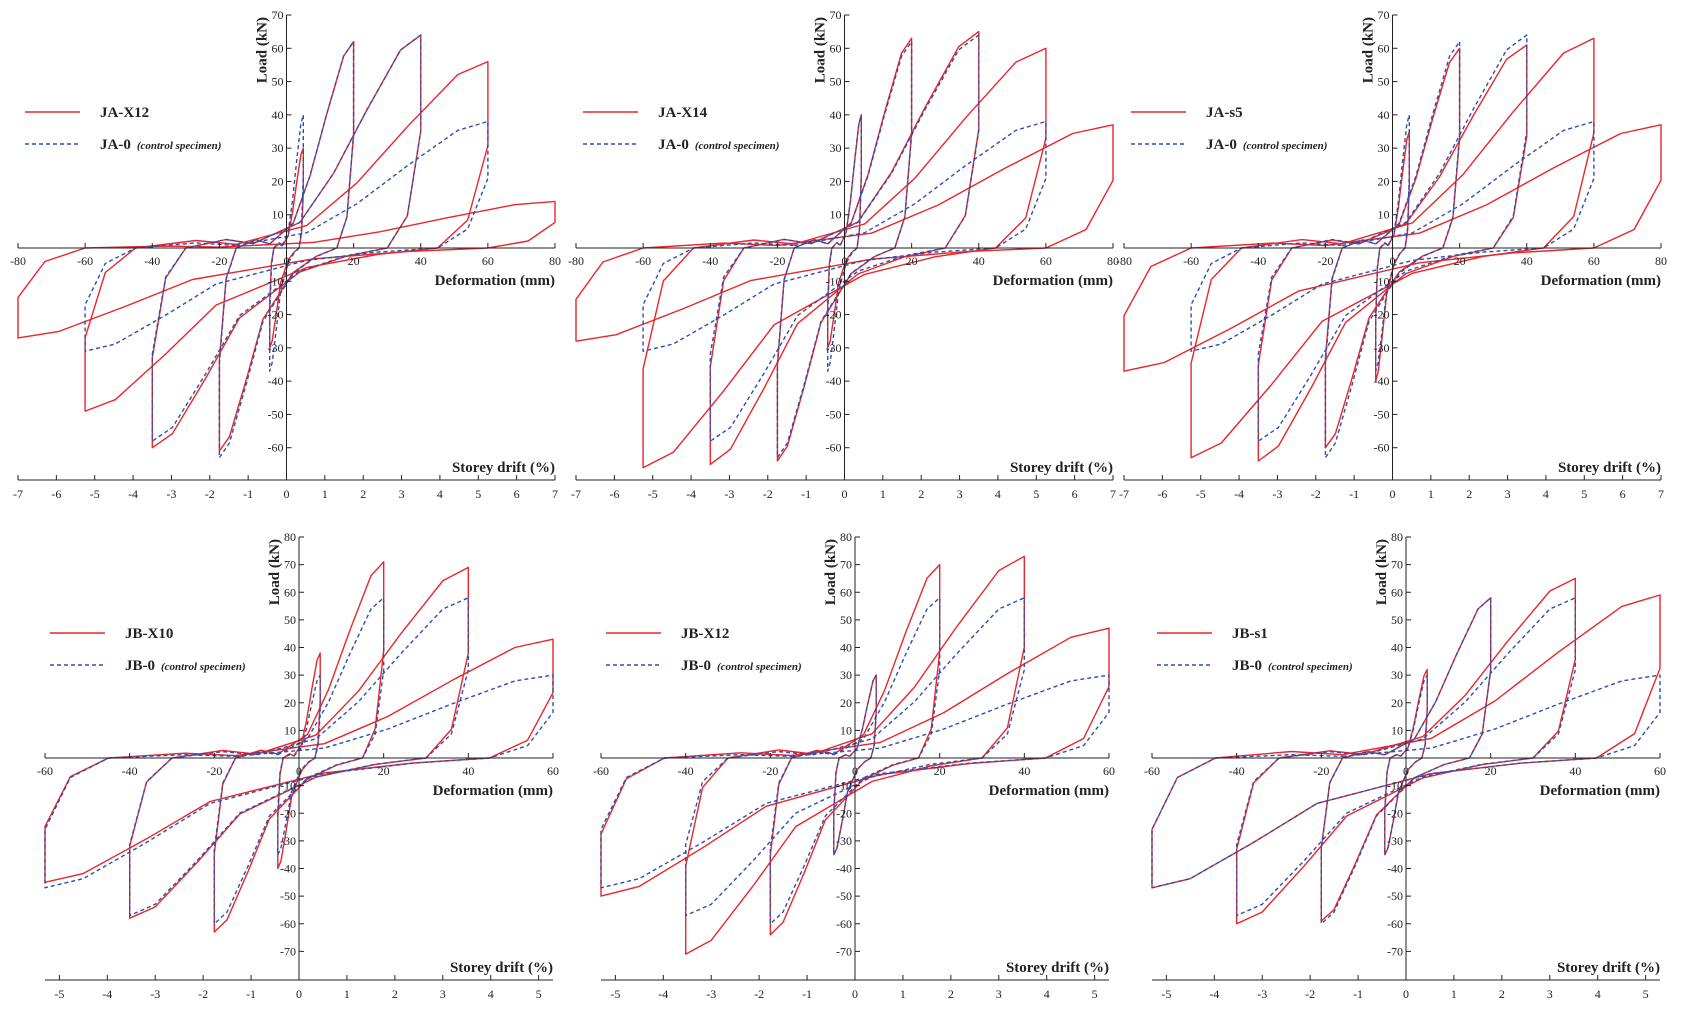  Describe the element at coordinates (278, 15) in the screenshot. I see `y-tick-label: 70` at that location.